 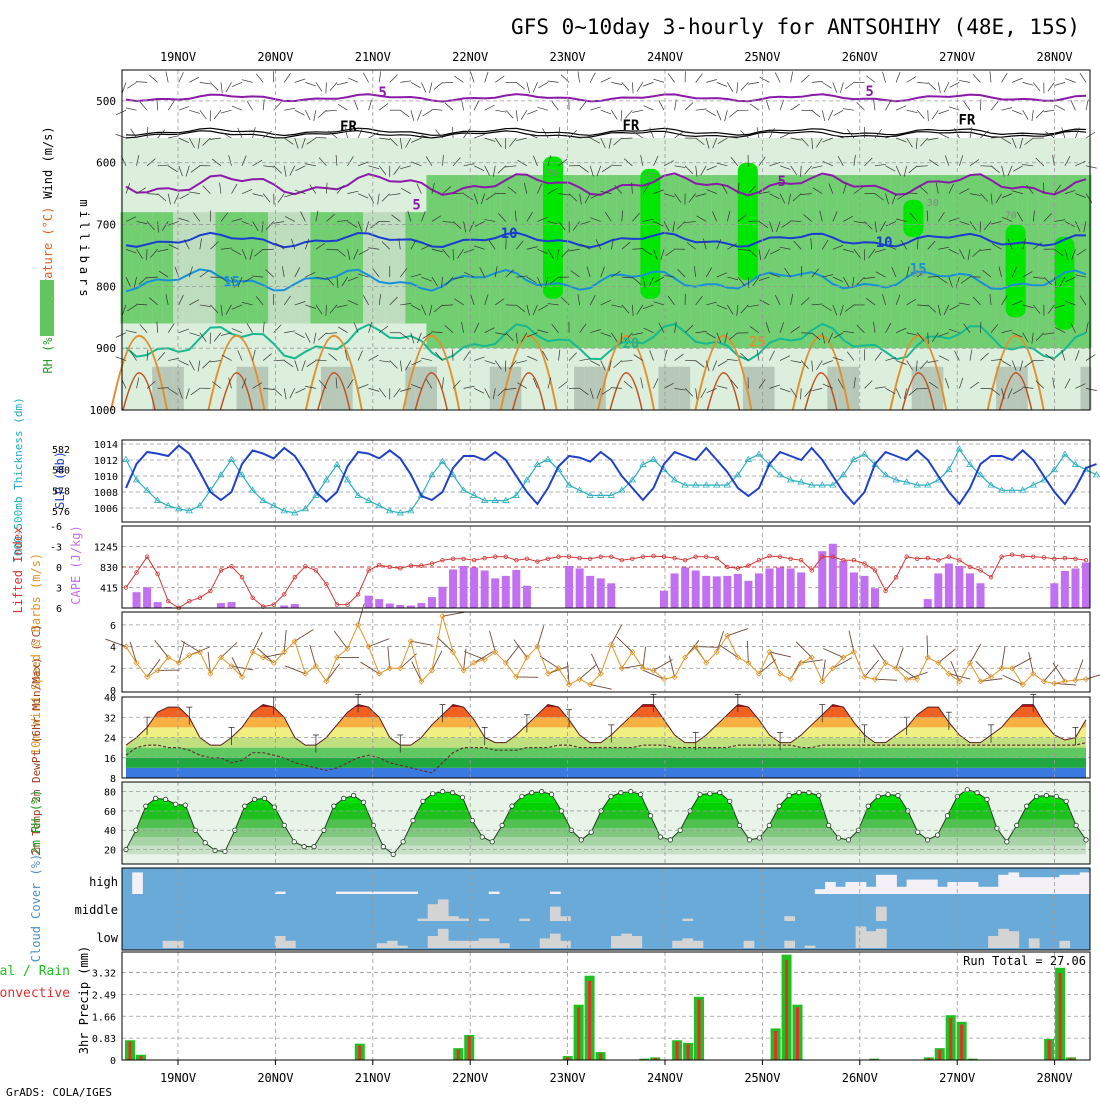 What do you see at coordinates (104, 995) in the screenshot?
I see `precip-tick-label: 2.49` at bounding box center [104, 995].